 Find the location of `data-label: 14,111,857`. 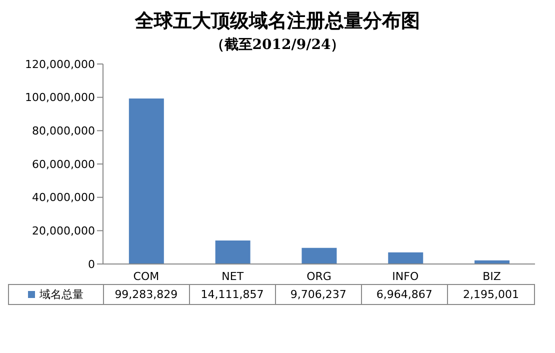

data-label: 14,111,857 is located at coordinates (233, 294).